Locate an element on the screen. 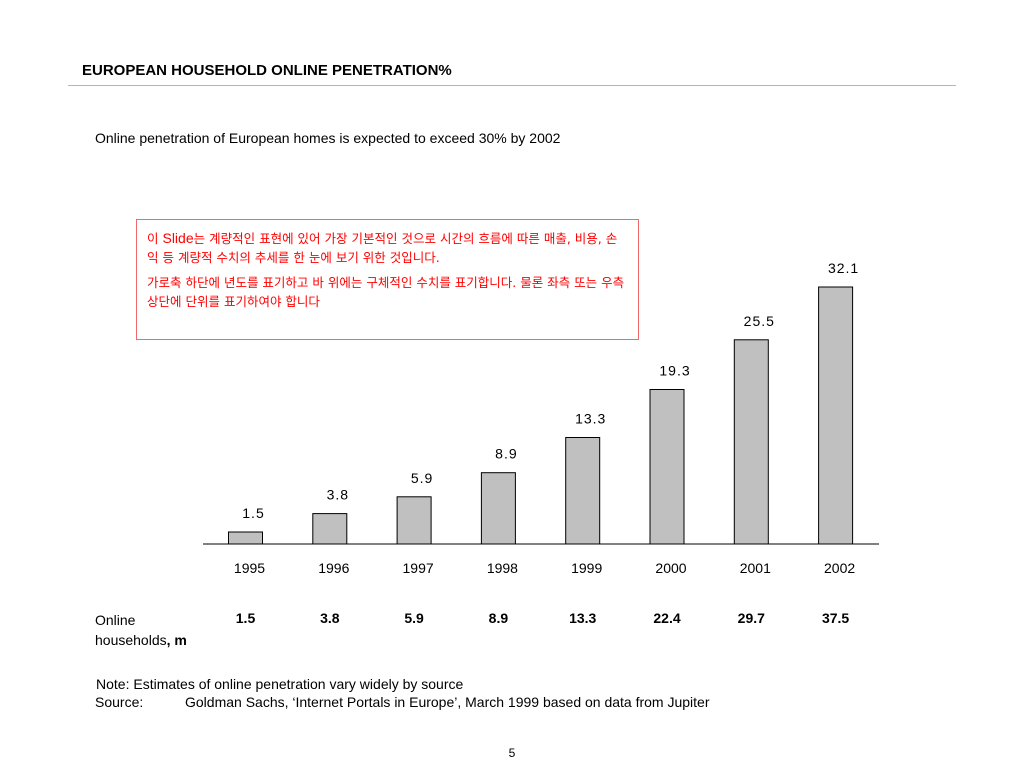 This screenshot has width=1024, height=768. title-divider is located at coordinates (512, 85).